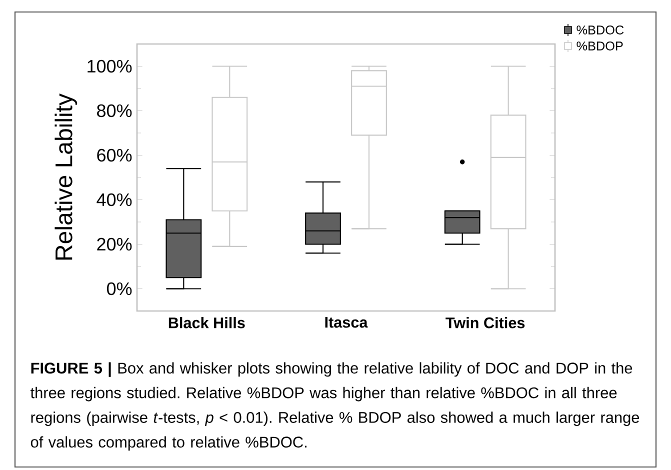 The width and height of the screenshot is (671, 470). I want to click on legend-label: %BDOC, so click(600, 30).